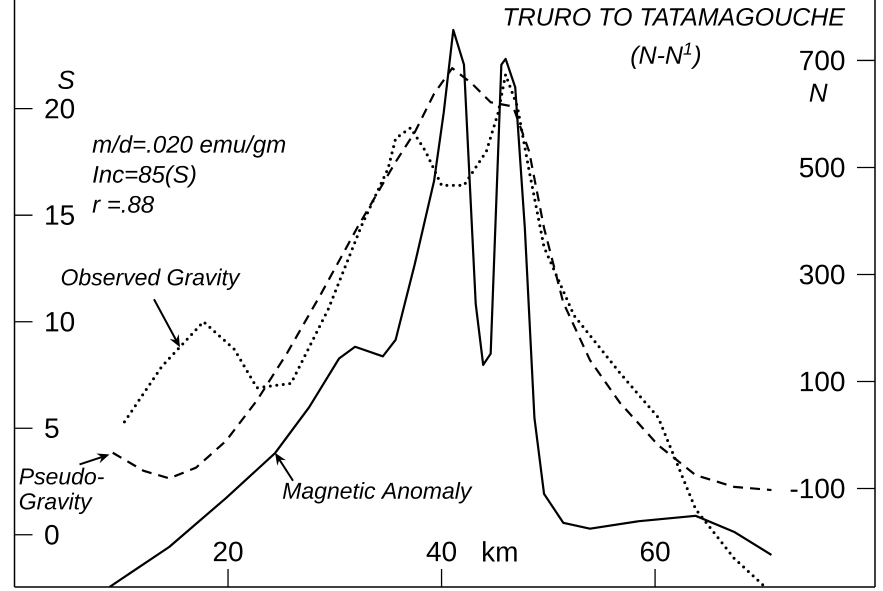 The image size is (883, 591). Describe the element at coordinates (822, 382) in the screenshot. I see `y2-tick-label: 100` at that location.